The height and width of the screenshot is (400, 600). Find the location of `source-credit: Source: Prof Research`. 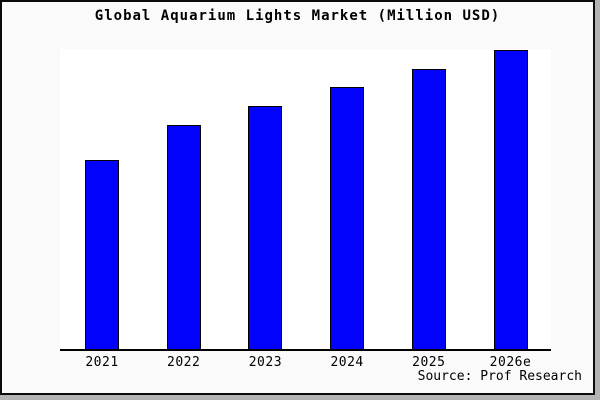

source-credit: Source: Prof Research is located at coordinates (499, 376).